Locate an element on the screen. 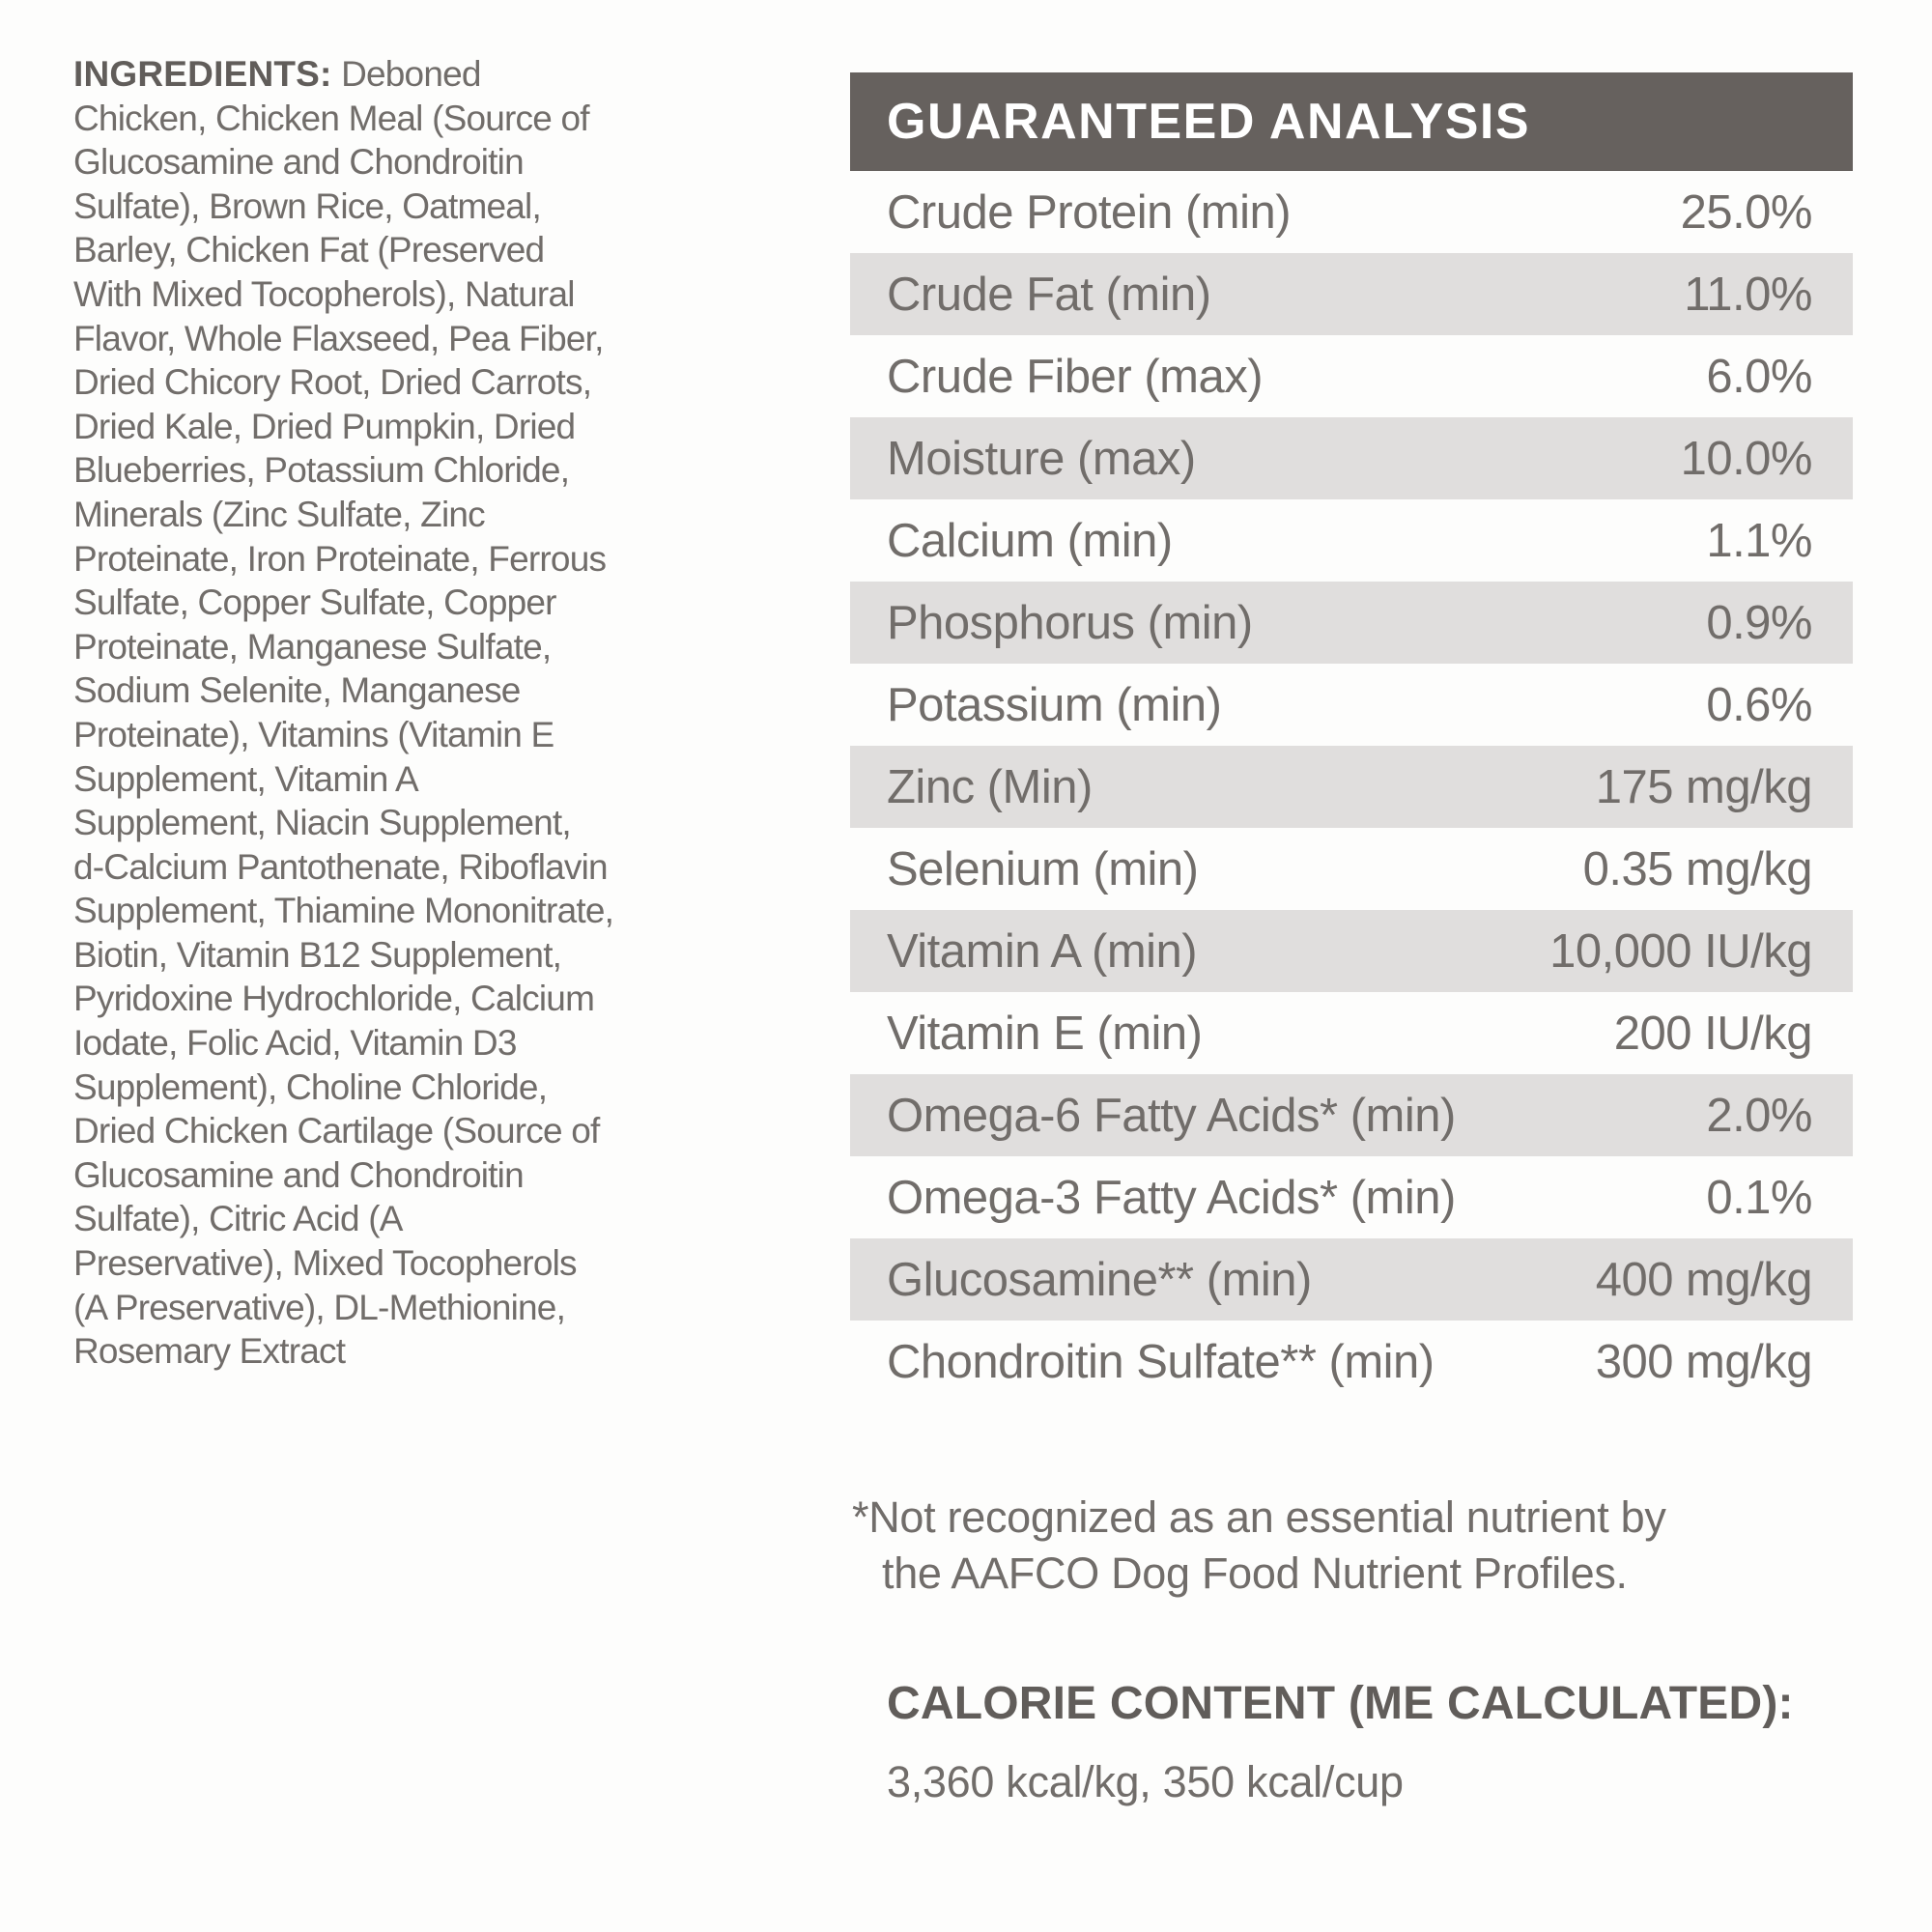  analysis-row-value: 0.6% is located at coordinates (1759, 704).